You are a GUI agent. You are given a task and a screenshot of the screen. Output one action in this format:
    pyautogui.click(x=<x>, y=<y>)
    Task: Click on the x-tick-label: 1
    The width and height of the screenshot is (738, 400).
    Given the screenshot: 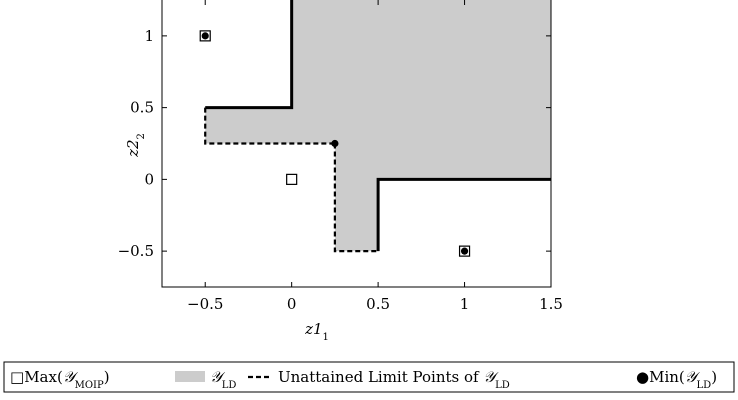 What is the action you would take?
    pyautogui.click(x=465, y=304)
    